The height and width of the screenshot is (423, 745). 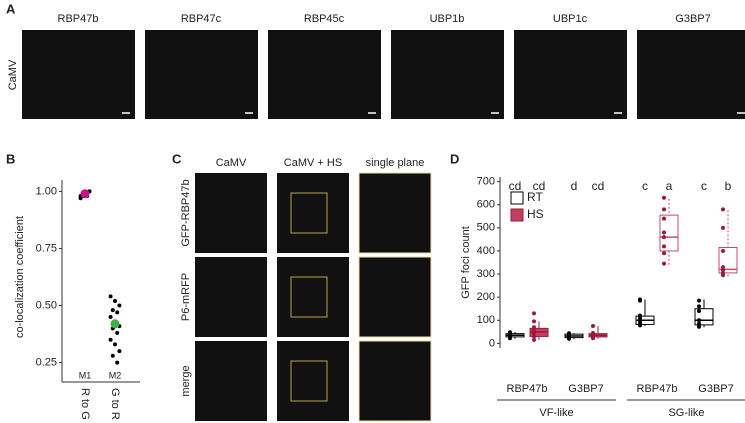 I want to click on y-axis-title: GFP foci count, so click(x=466, y=262).